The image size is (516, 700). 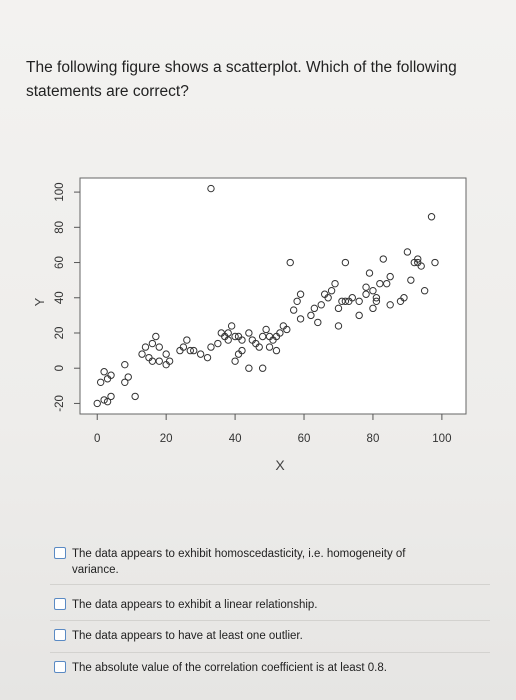 I want to click on x-axis-label: X, so click(x=280, y=465).